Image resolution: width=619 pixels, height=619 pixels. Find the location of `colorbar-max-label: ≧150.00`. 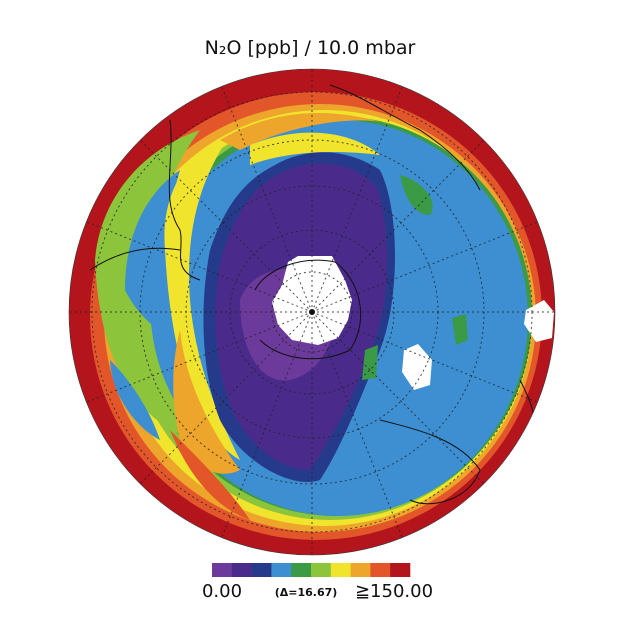

colorbar-max-label: ≧150.00 is located at coordinates (394, 591).